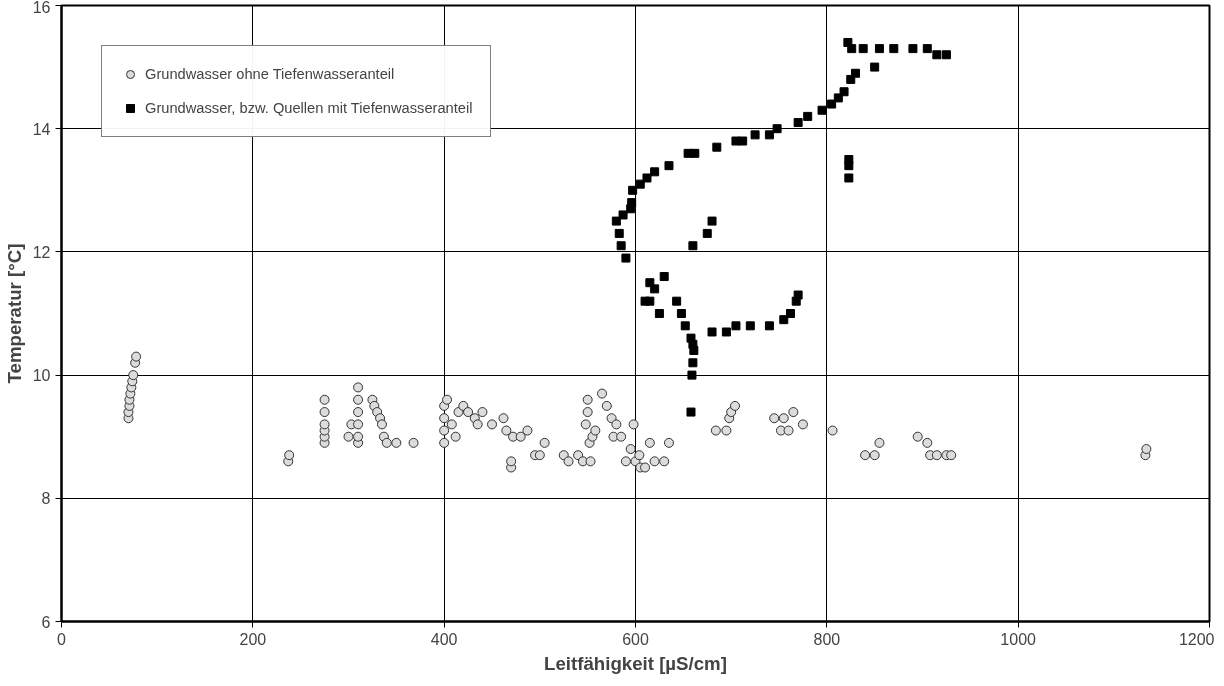 The image size is (1224, 686). Describe the element at coordinates (827, 639) in the screenshot. I see `x-tick-label: 800` at that location.